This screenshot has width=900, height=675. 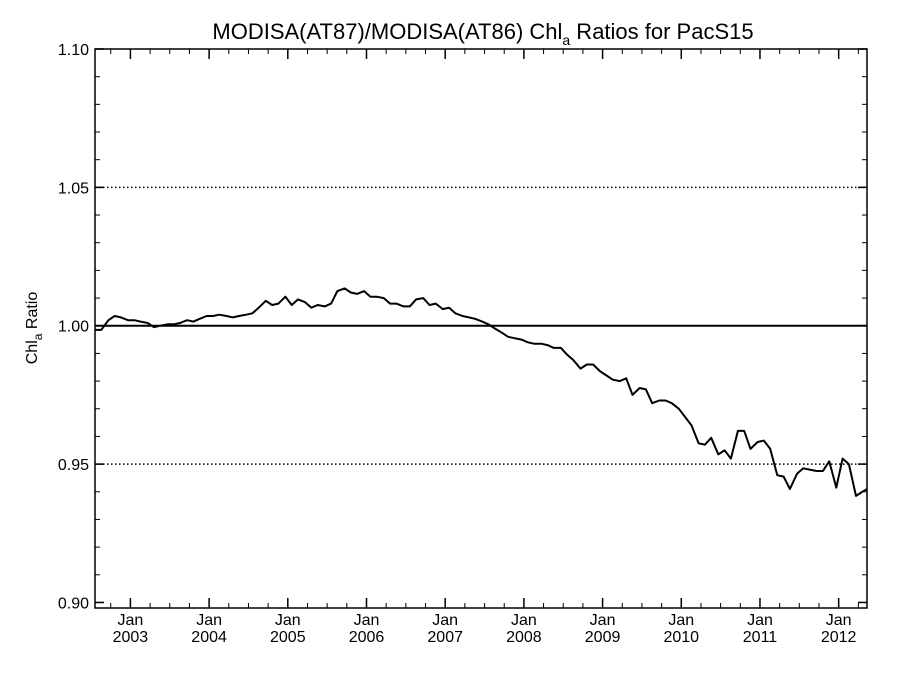 I want to click on y-axis-label-suffix: Ratio, so click(x=32, y=313).